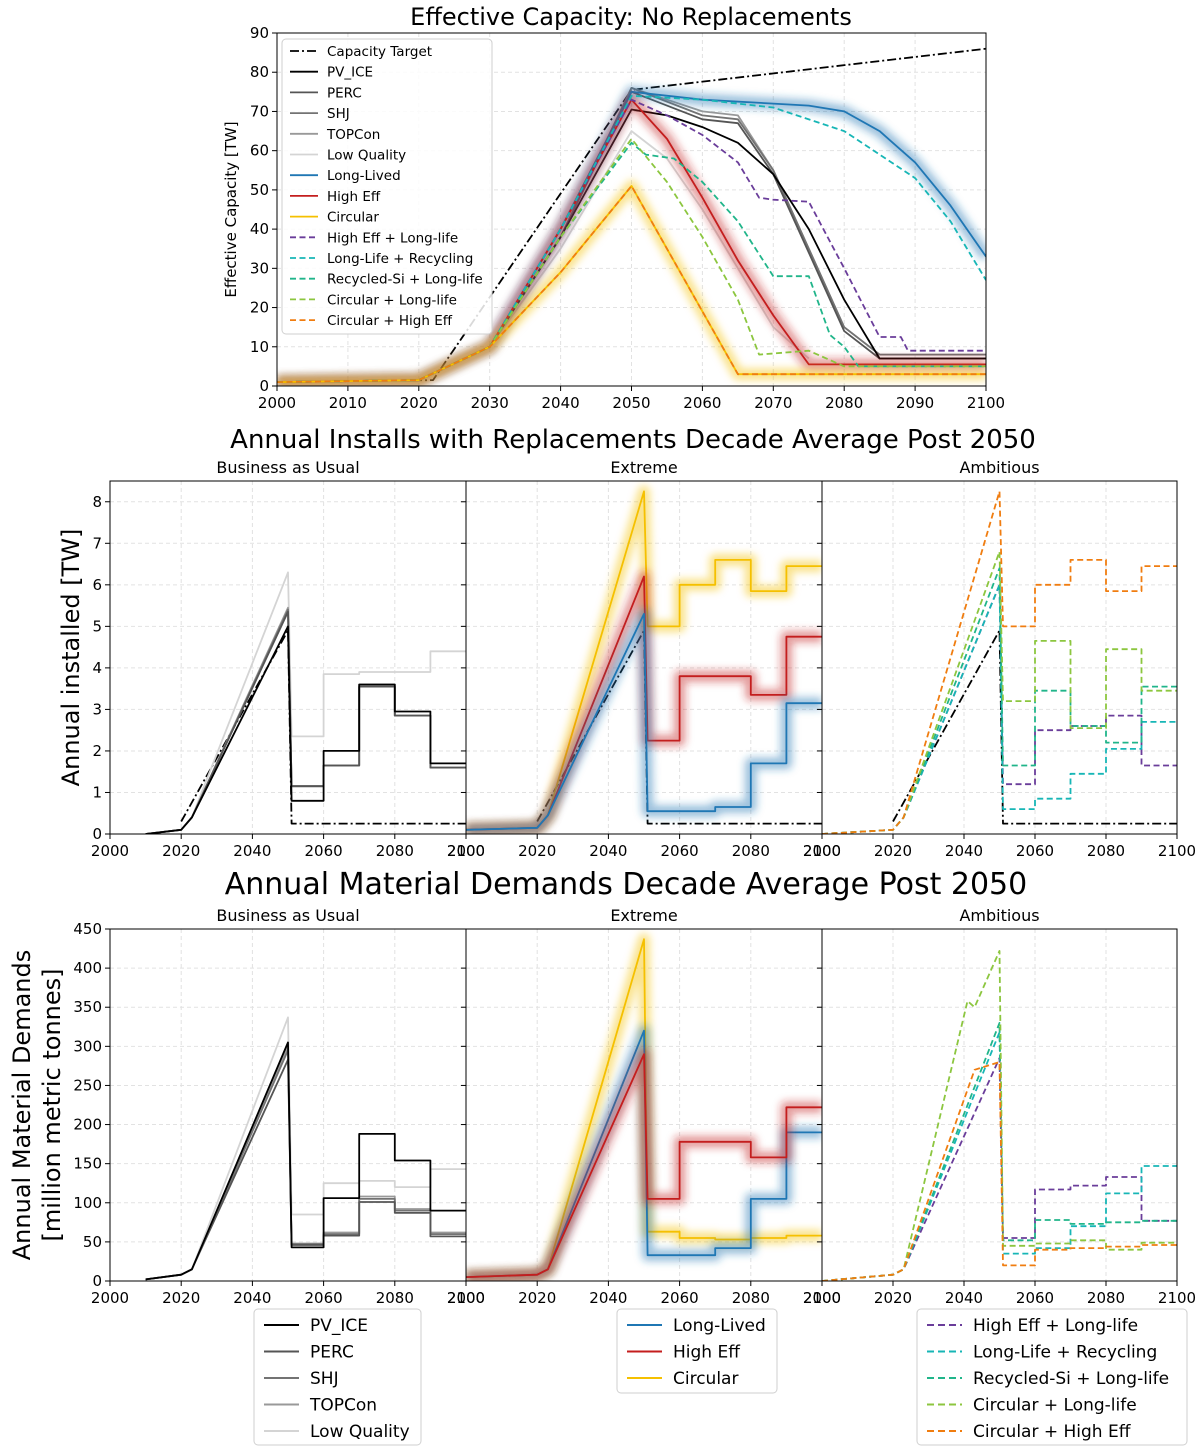  Describe the element at coordinates (92, 1242) in the screenshot. I see `y-tick-label: 50` at that location.